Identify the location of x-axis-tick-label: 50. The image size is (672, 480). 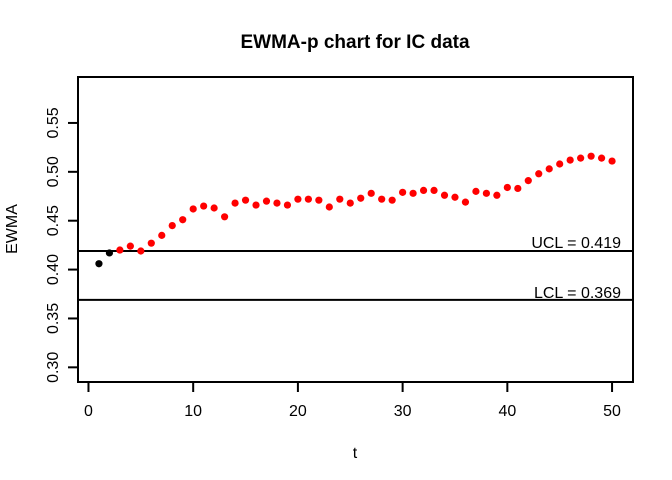
(612, 411).